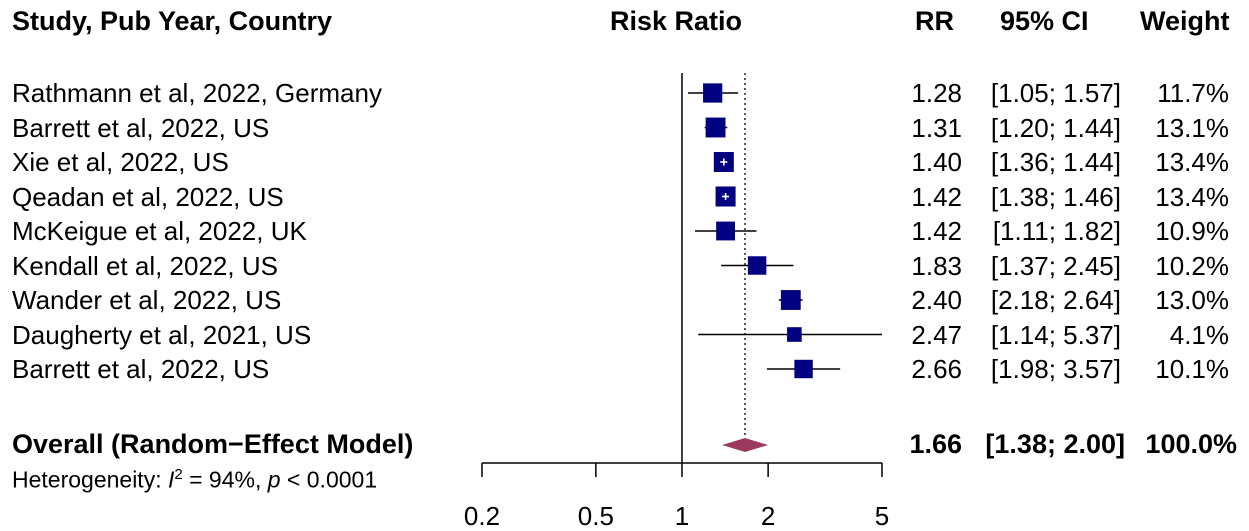  I want to click on study-rr-value: 1.83, so click(936, 265).